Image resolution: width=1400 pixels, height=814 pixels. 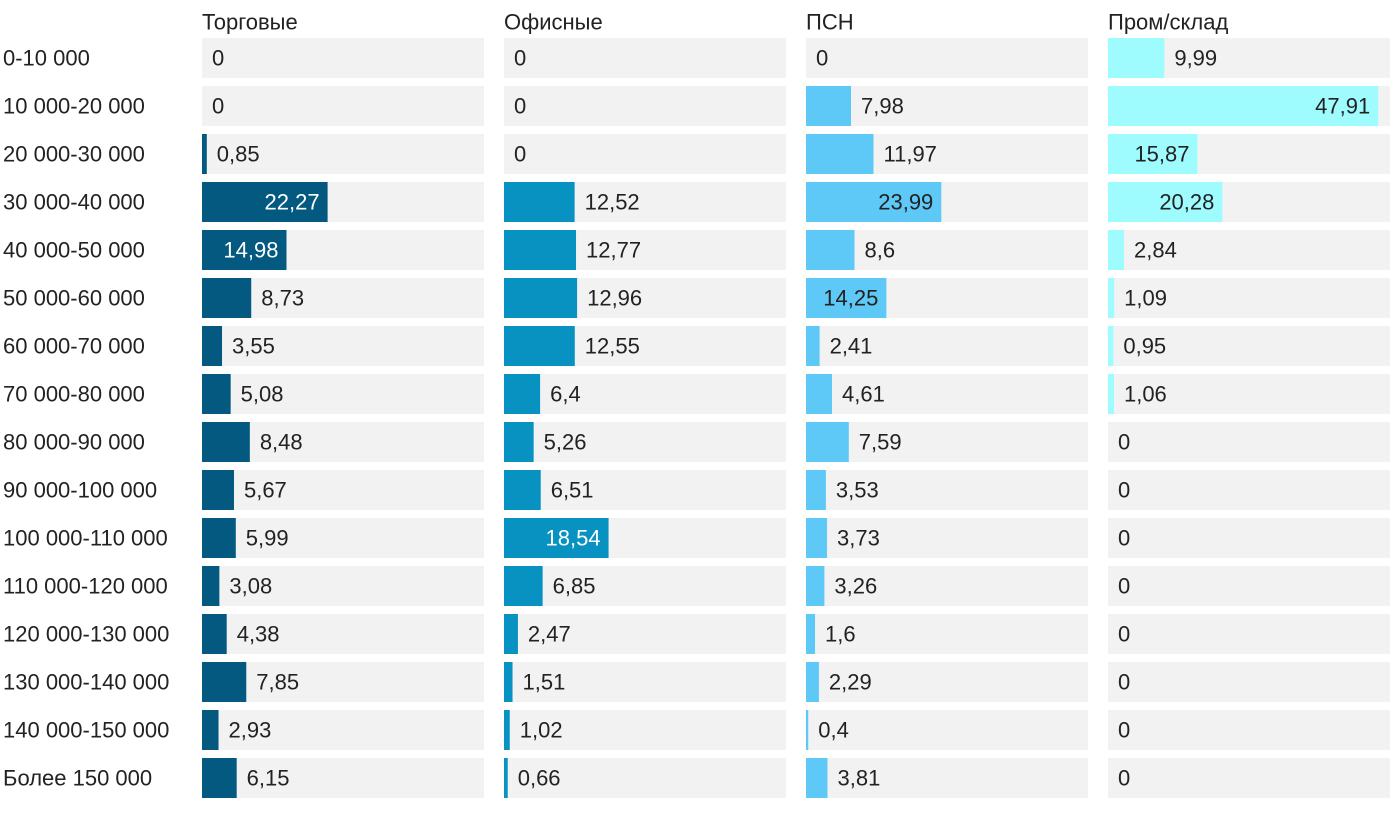 What do you see at coordinates (1342, 106) in the screenshot?
I see `data-label: 47,91` at bounding box center [1342, 106].